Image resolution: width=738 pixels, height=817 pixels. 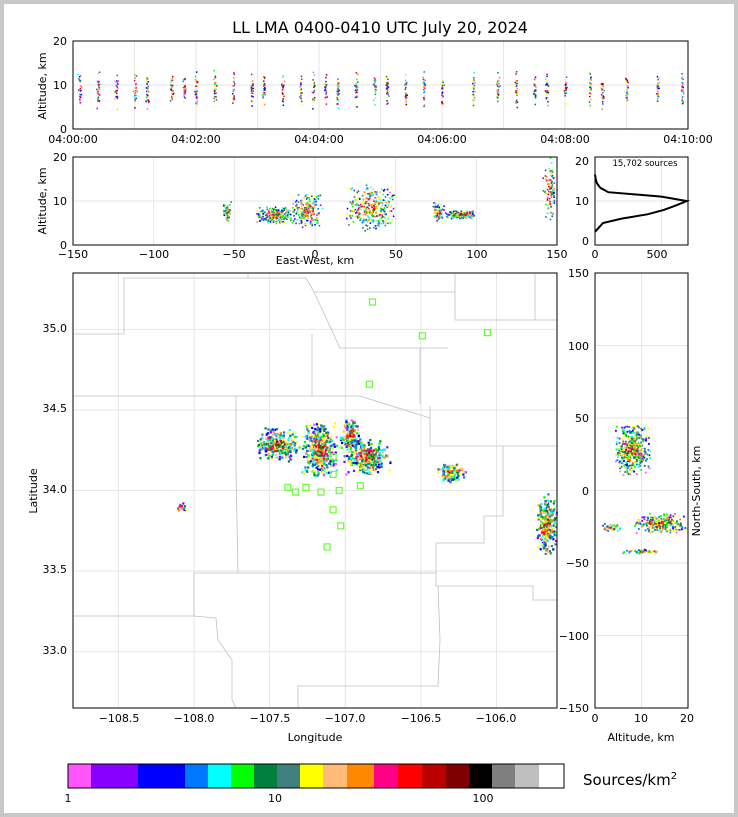 What do you see at coordinates (233, 254) in the screenshot?
I see `ew-height-xtick-2: −50` at bounding box center [233, 254].